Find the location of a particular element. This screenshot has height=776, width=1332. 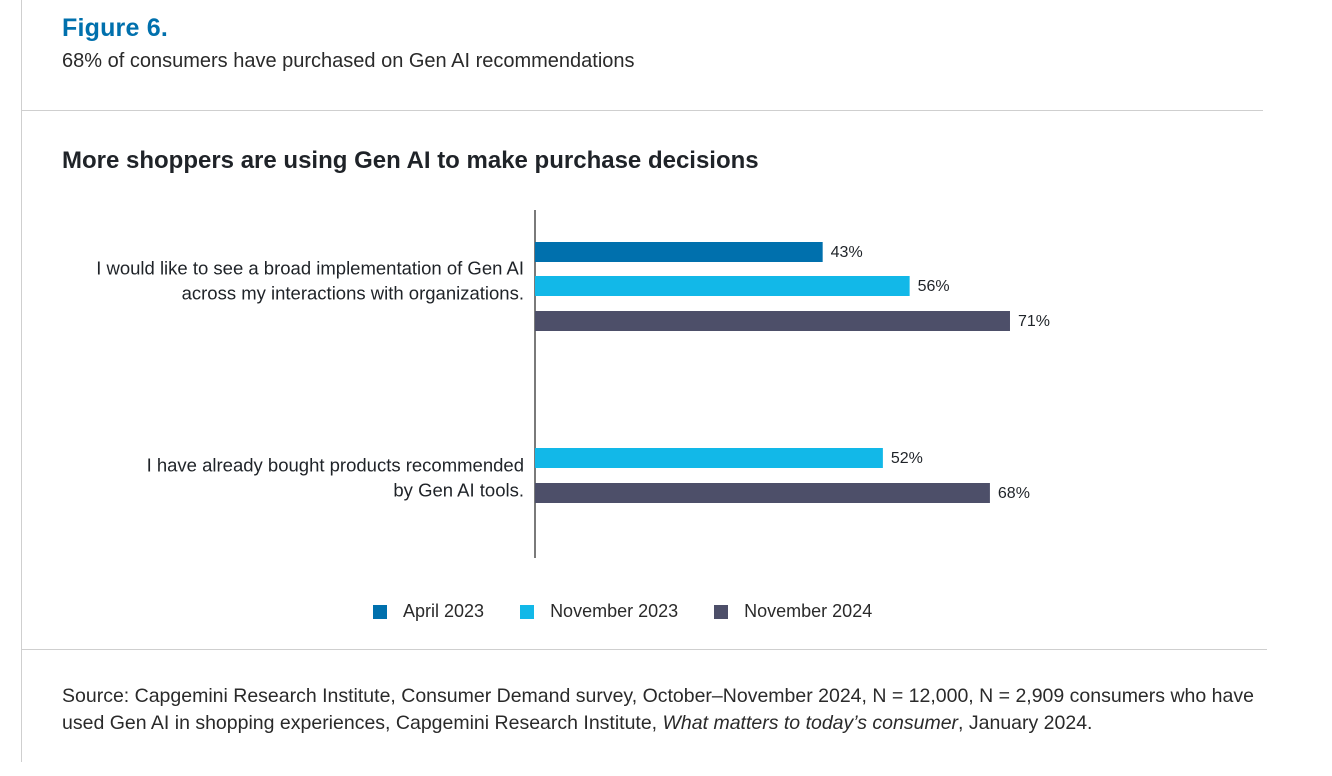

bottom-divider is located at coordinates (644, 649).